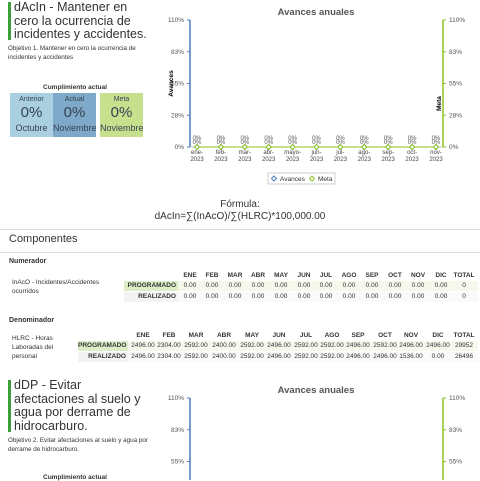 The height and width of the screenshot is (481, 480). What do you see at coordinates (372, 275) in the screenshot?
I see `column-header: SEP` at bounding box center [372, 275].